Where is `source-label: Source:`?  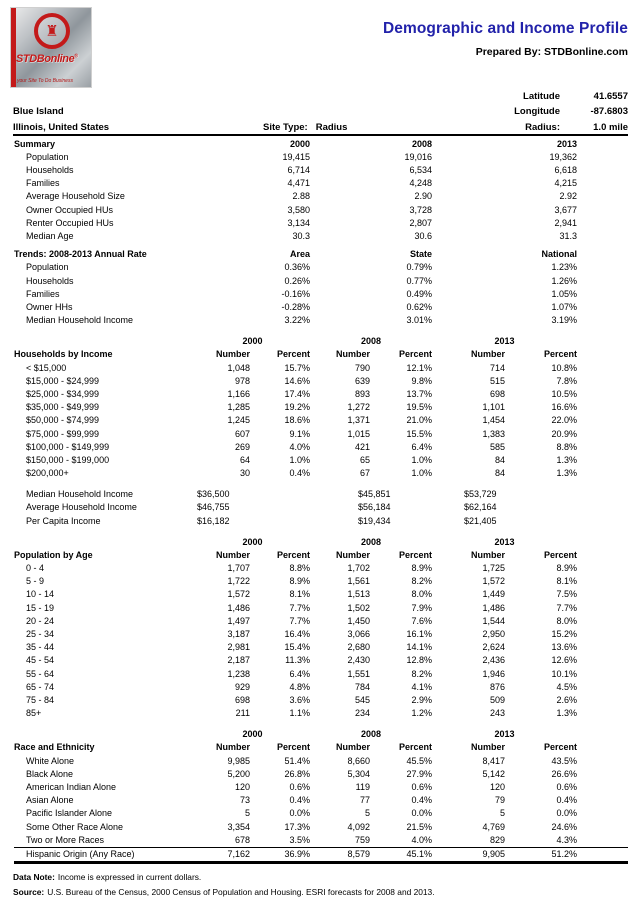 source-label: Source: is located at coordinates (29, 892).